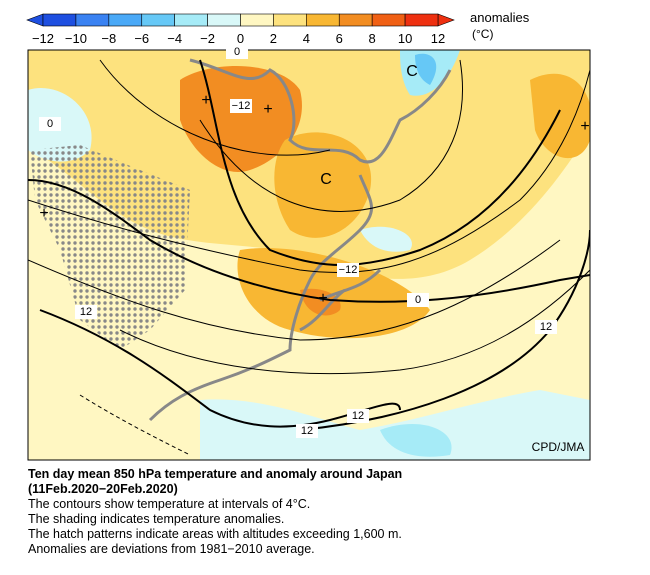  I want to click on caption-period: (11Feb.2020−20Feb.2020), so click(103, 489).